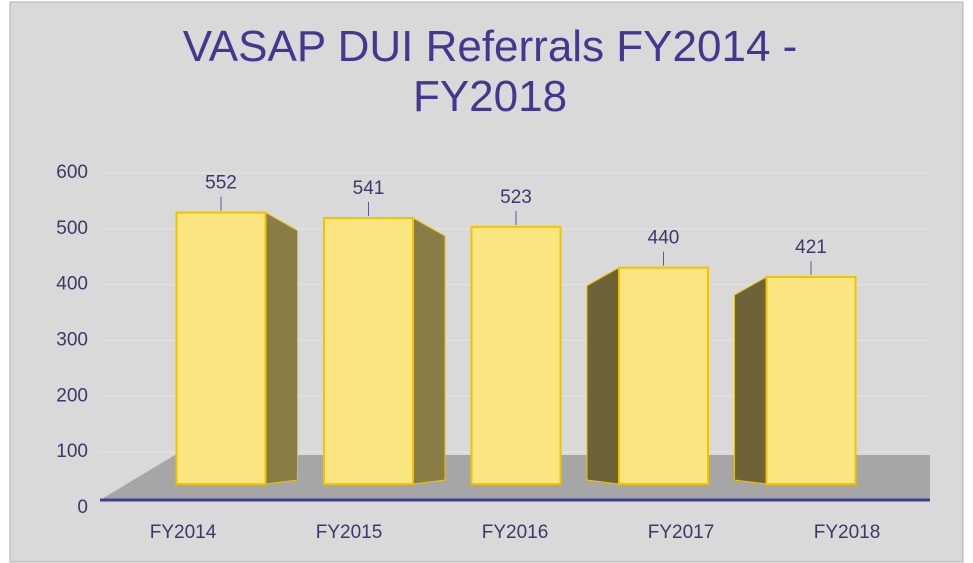 This screenshot has height=563, width=973. What do you see at coordinates (221, 183) in the screenshot?
I see `value-label: 552` at bounding box center [221, 183].